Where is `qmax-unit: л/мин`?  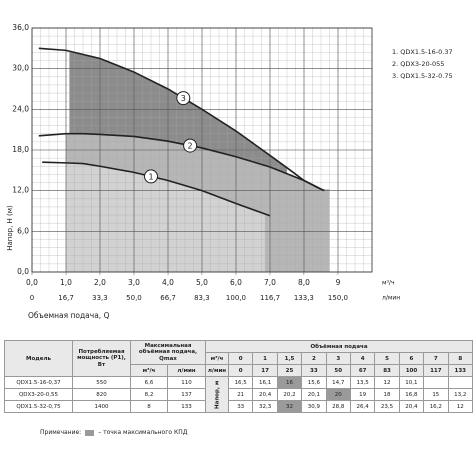
qmax-unit: л/мин is located at coordinates (186, 370).